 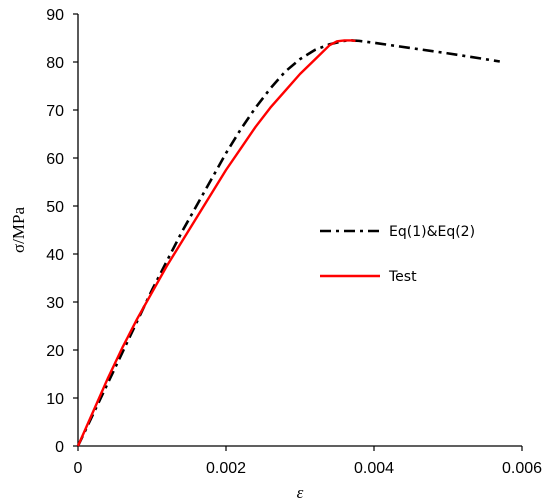 What do you see at coordinates (55, 207) in the screenshot?
I see `y-tick-label: 50` at bounding box center [55, 207].